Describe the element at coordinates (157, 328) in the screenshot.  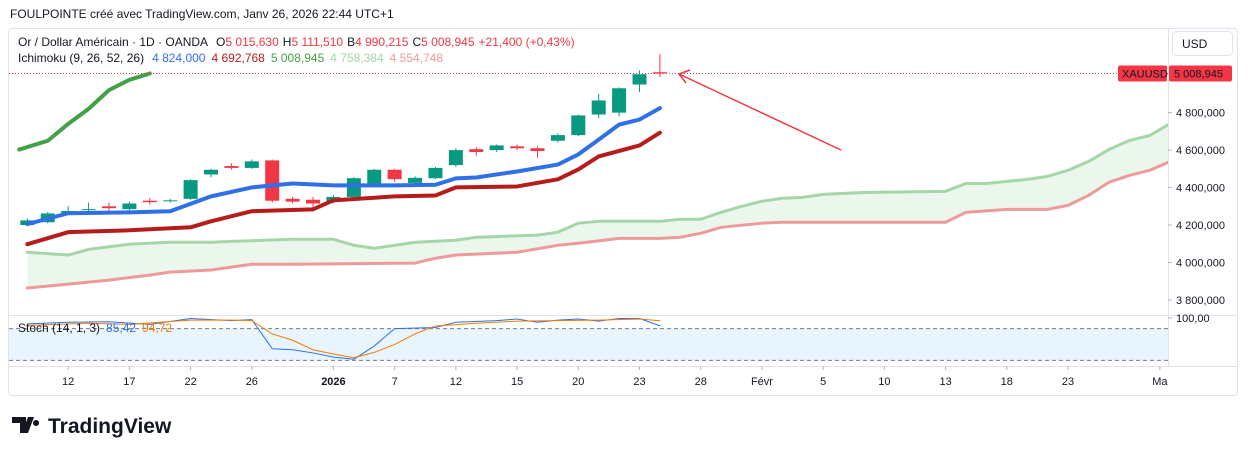
I see `stoch-value: 94,72` at that location.